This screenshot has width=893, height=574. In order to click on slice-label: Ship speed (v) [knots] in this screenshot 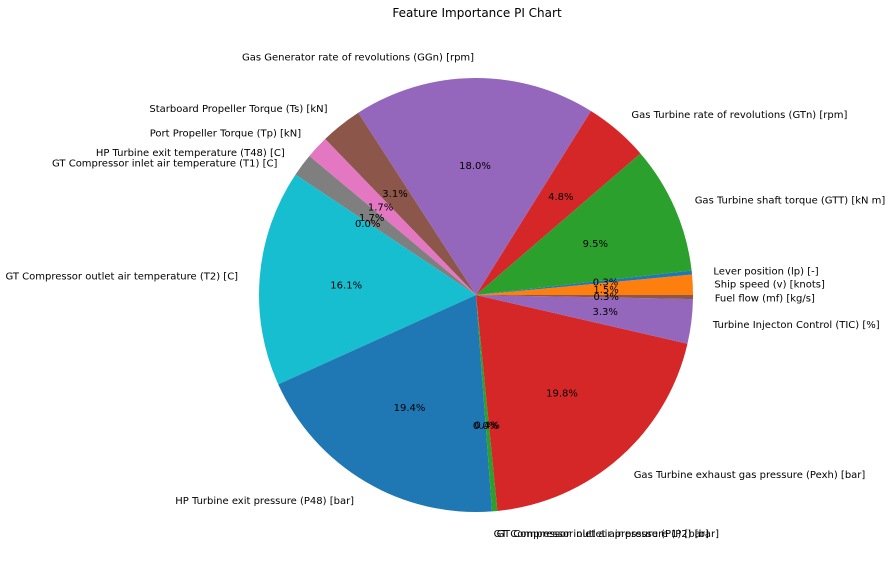, I will do `click(769, 285)`.